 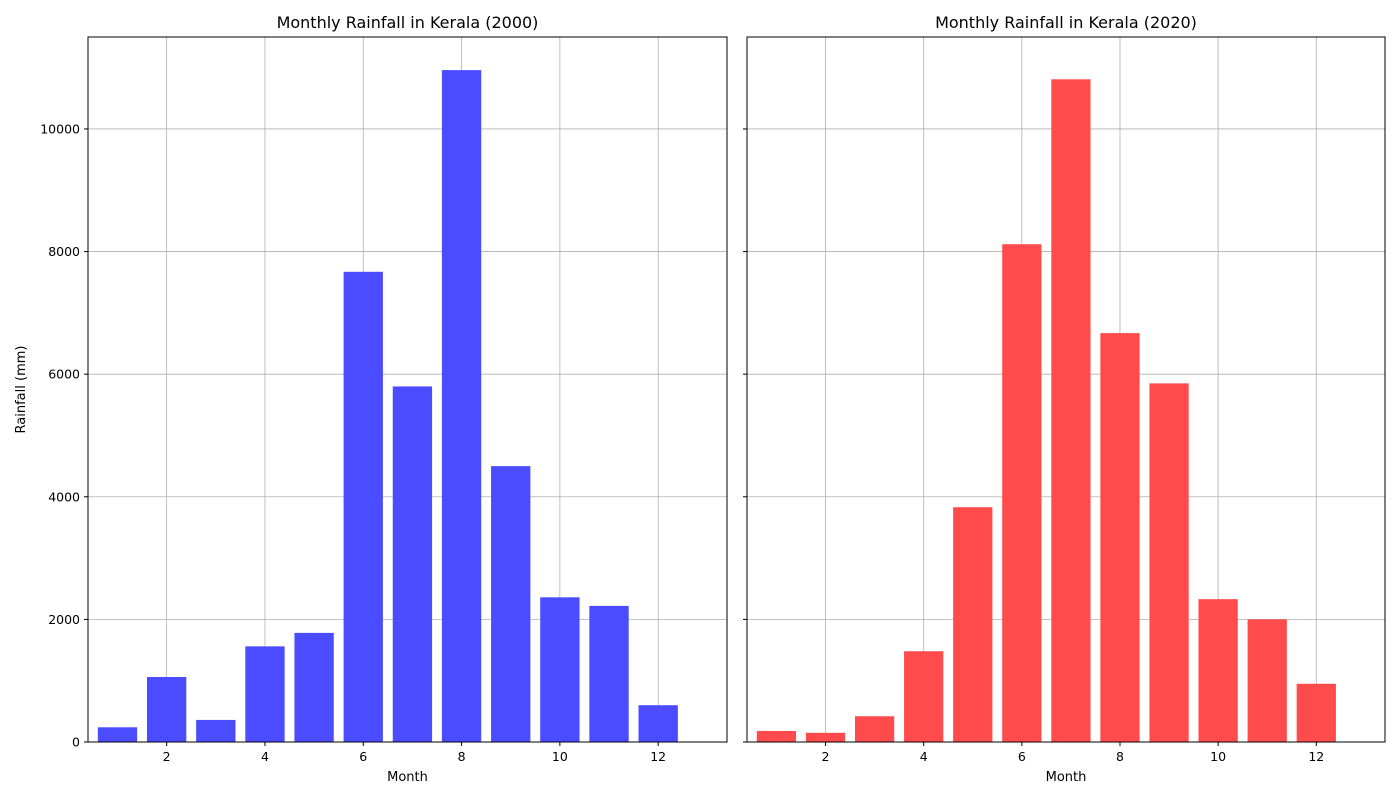 What do you see at coordinates (408, 22) in the screenshot?
I see `chart-title: Monthly Rainfall in Kerala (2000)` at bounding box center [408, 22].